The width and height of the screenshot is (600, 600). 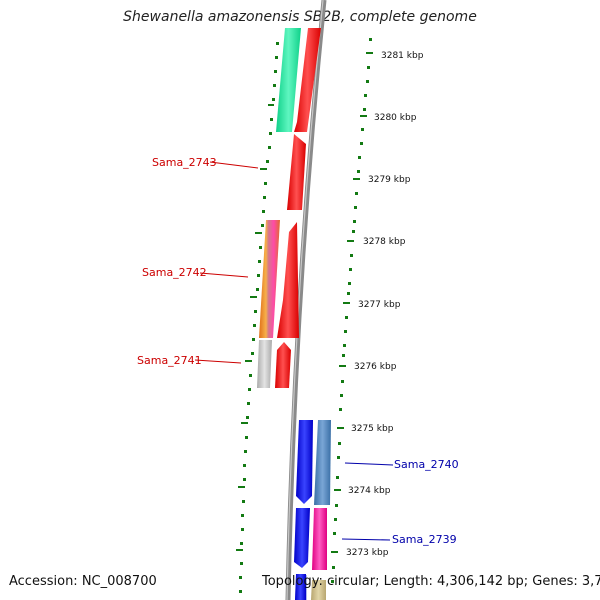 What do you see at coordinates (288, 80) in the screenshot?
I see `cog-green-block` at bounding box center [288, 80].